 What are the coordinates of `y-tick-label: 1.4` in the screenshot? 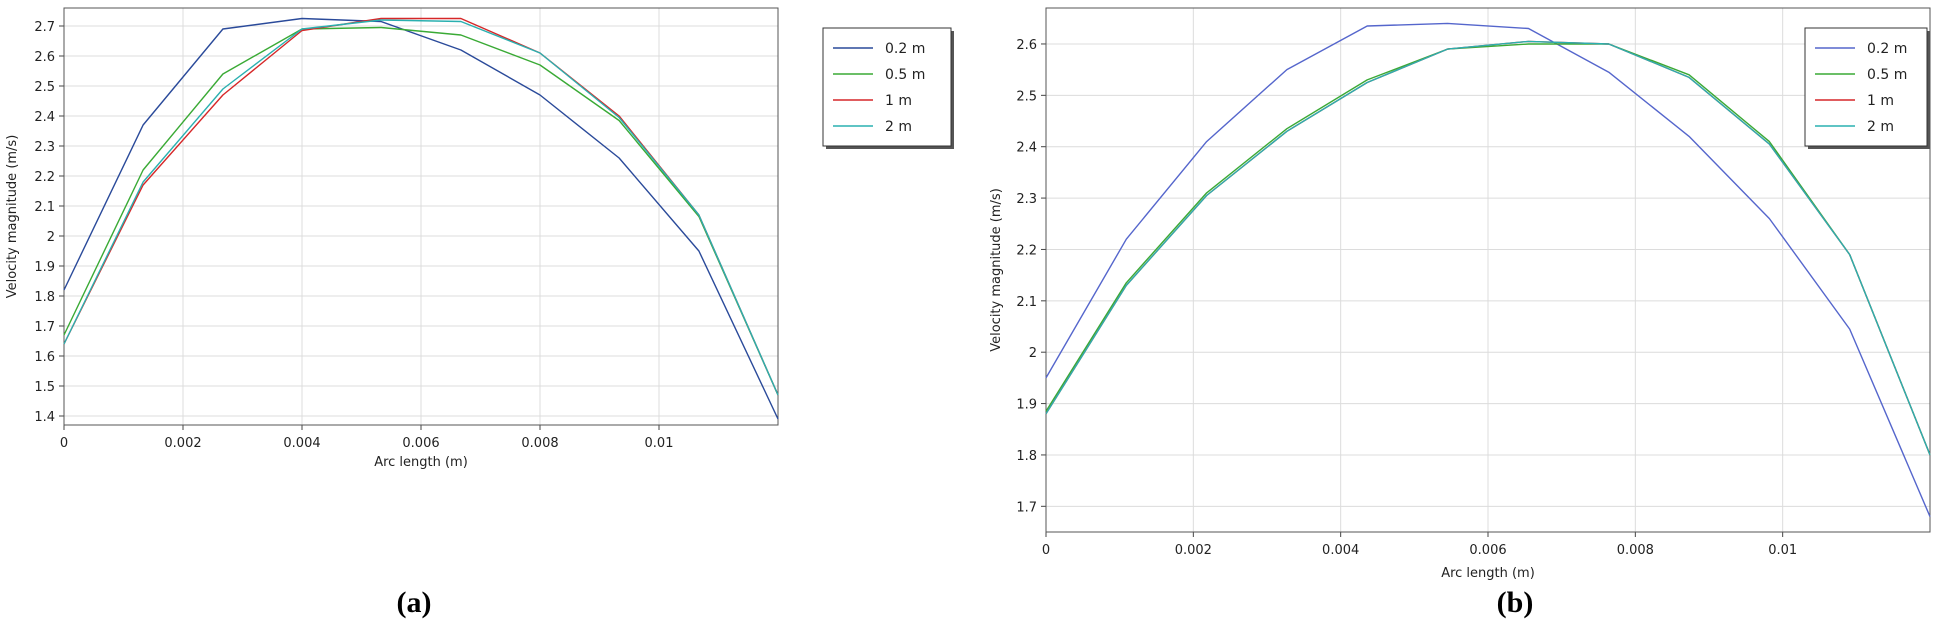 It's located at (44, 417).